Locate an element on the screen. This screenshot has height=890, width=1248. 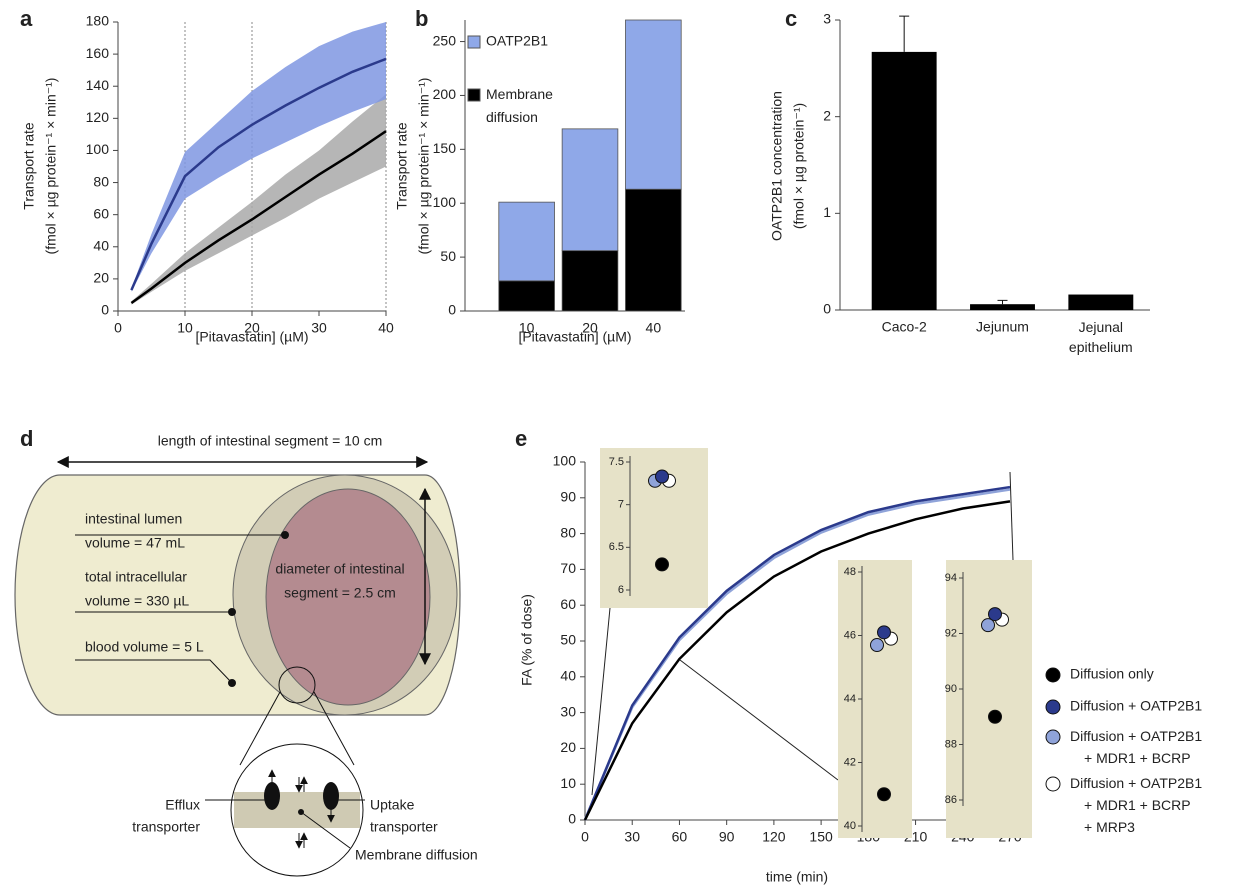
lumen-label: volume = 47 mL is located at coordinates (135, 543).